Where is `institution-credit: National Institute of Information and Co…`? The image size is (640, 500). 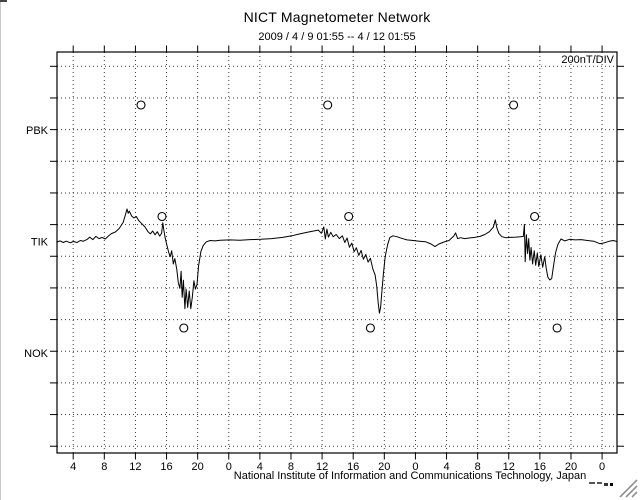 institution-credit: National Institute of Information and Co… is located at coordinates (410, 476).